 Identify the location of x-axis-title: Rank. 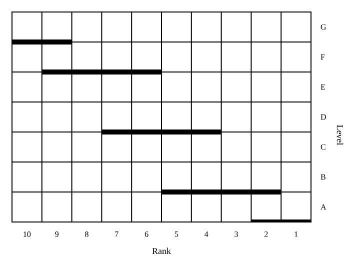
(161, 251).